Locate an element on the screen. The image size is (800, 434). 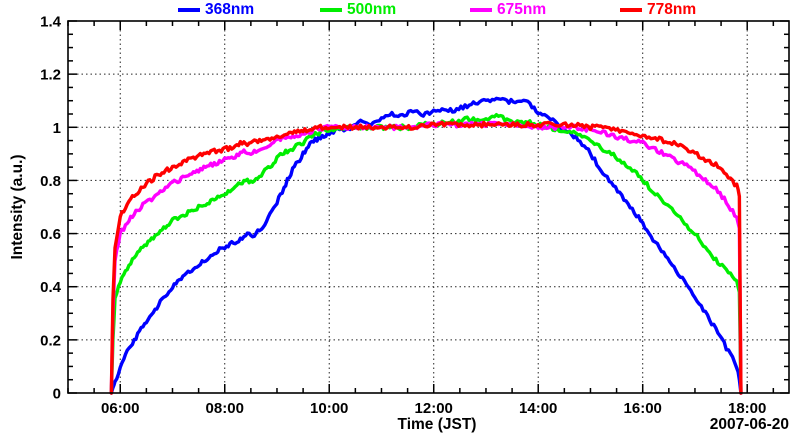
y-tick-label: 0.6 is located at coordinates (50, 234).